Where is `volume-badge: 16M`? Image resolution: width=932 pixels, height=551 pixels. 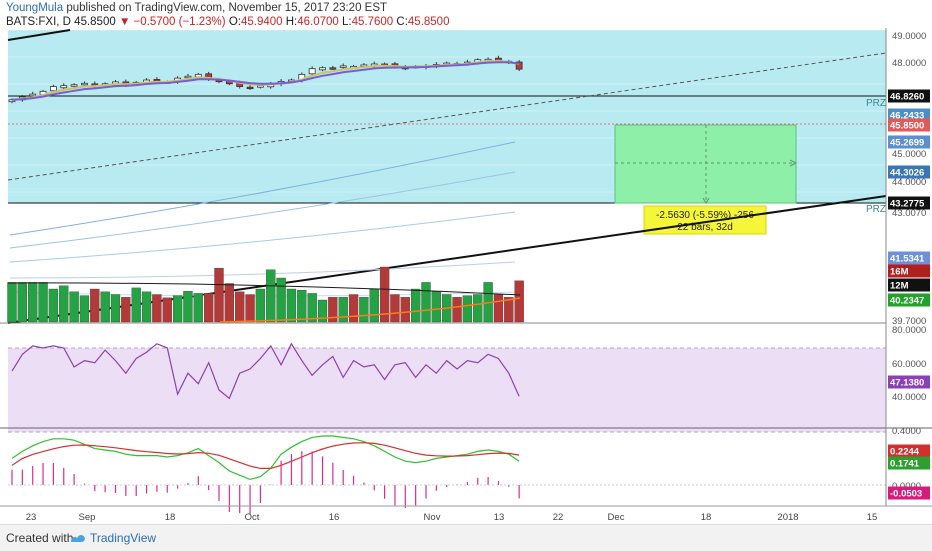
volume-badge: 16M is located at coordinates (899, 272).